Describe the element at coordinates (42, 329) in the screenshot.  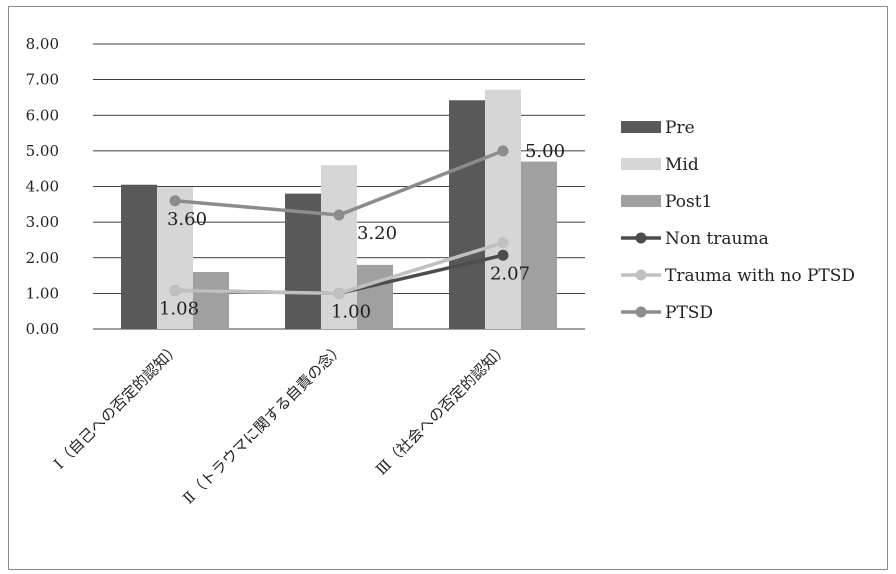
I see `y-tick-label: 0.00` at that location.